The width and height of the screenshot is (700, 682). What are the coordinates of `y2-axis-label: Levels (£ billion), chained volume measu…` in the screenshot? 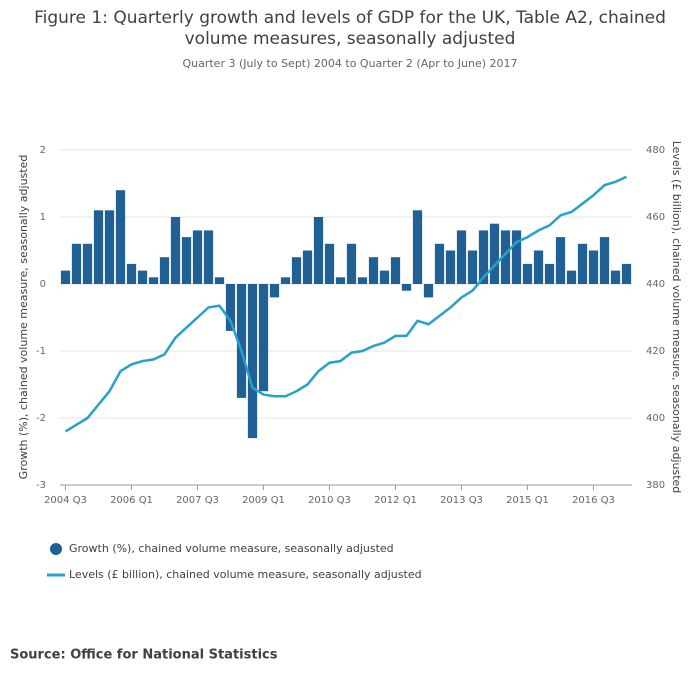 It's located at (676, 317).